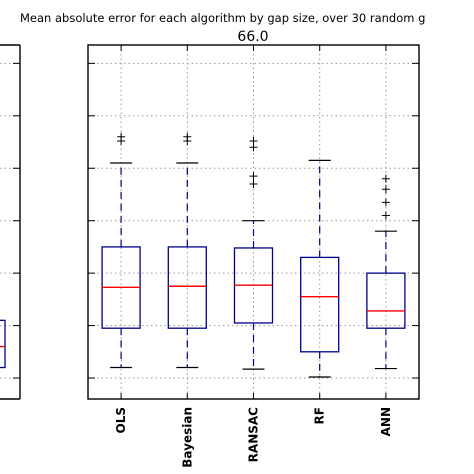 The width and height of the screenshot is (474, 474). I want to click on box-ols, so click(121, 250).